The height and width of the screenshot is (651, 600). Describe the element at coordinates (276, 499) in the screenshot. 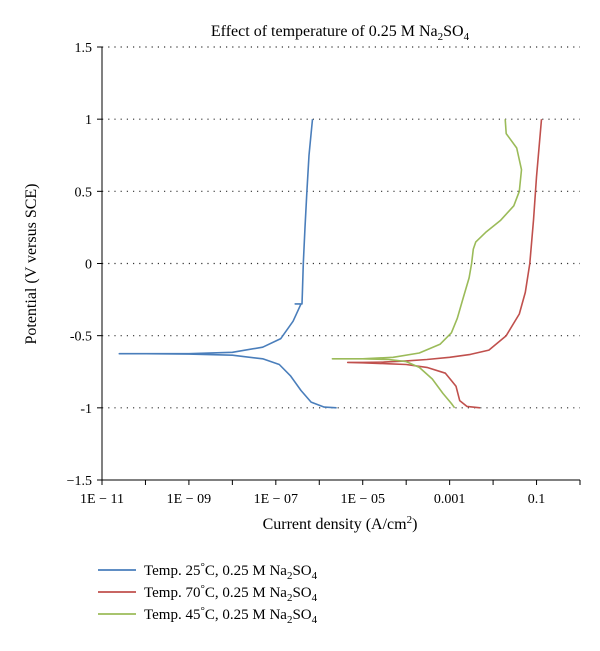

I see `x-tick-label: 1E − 07` at that location.